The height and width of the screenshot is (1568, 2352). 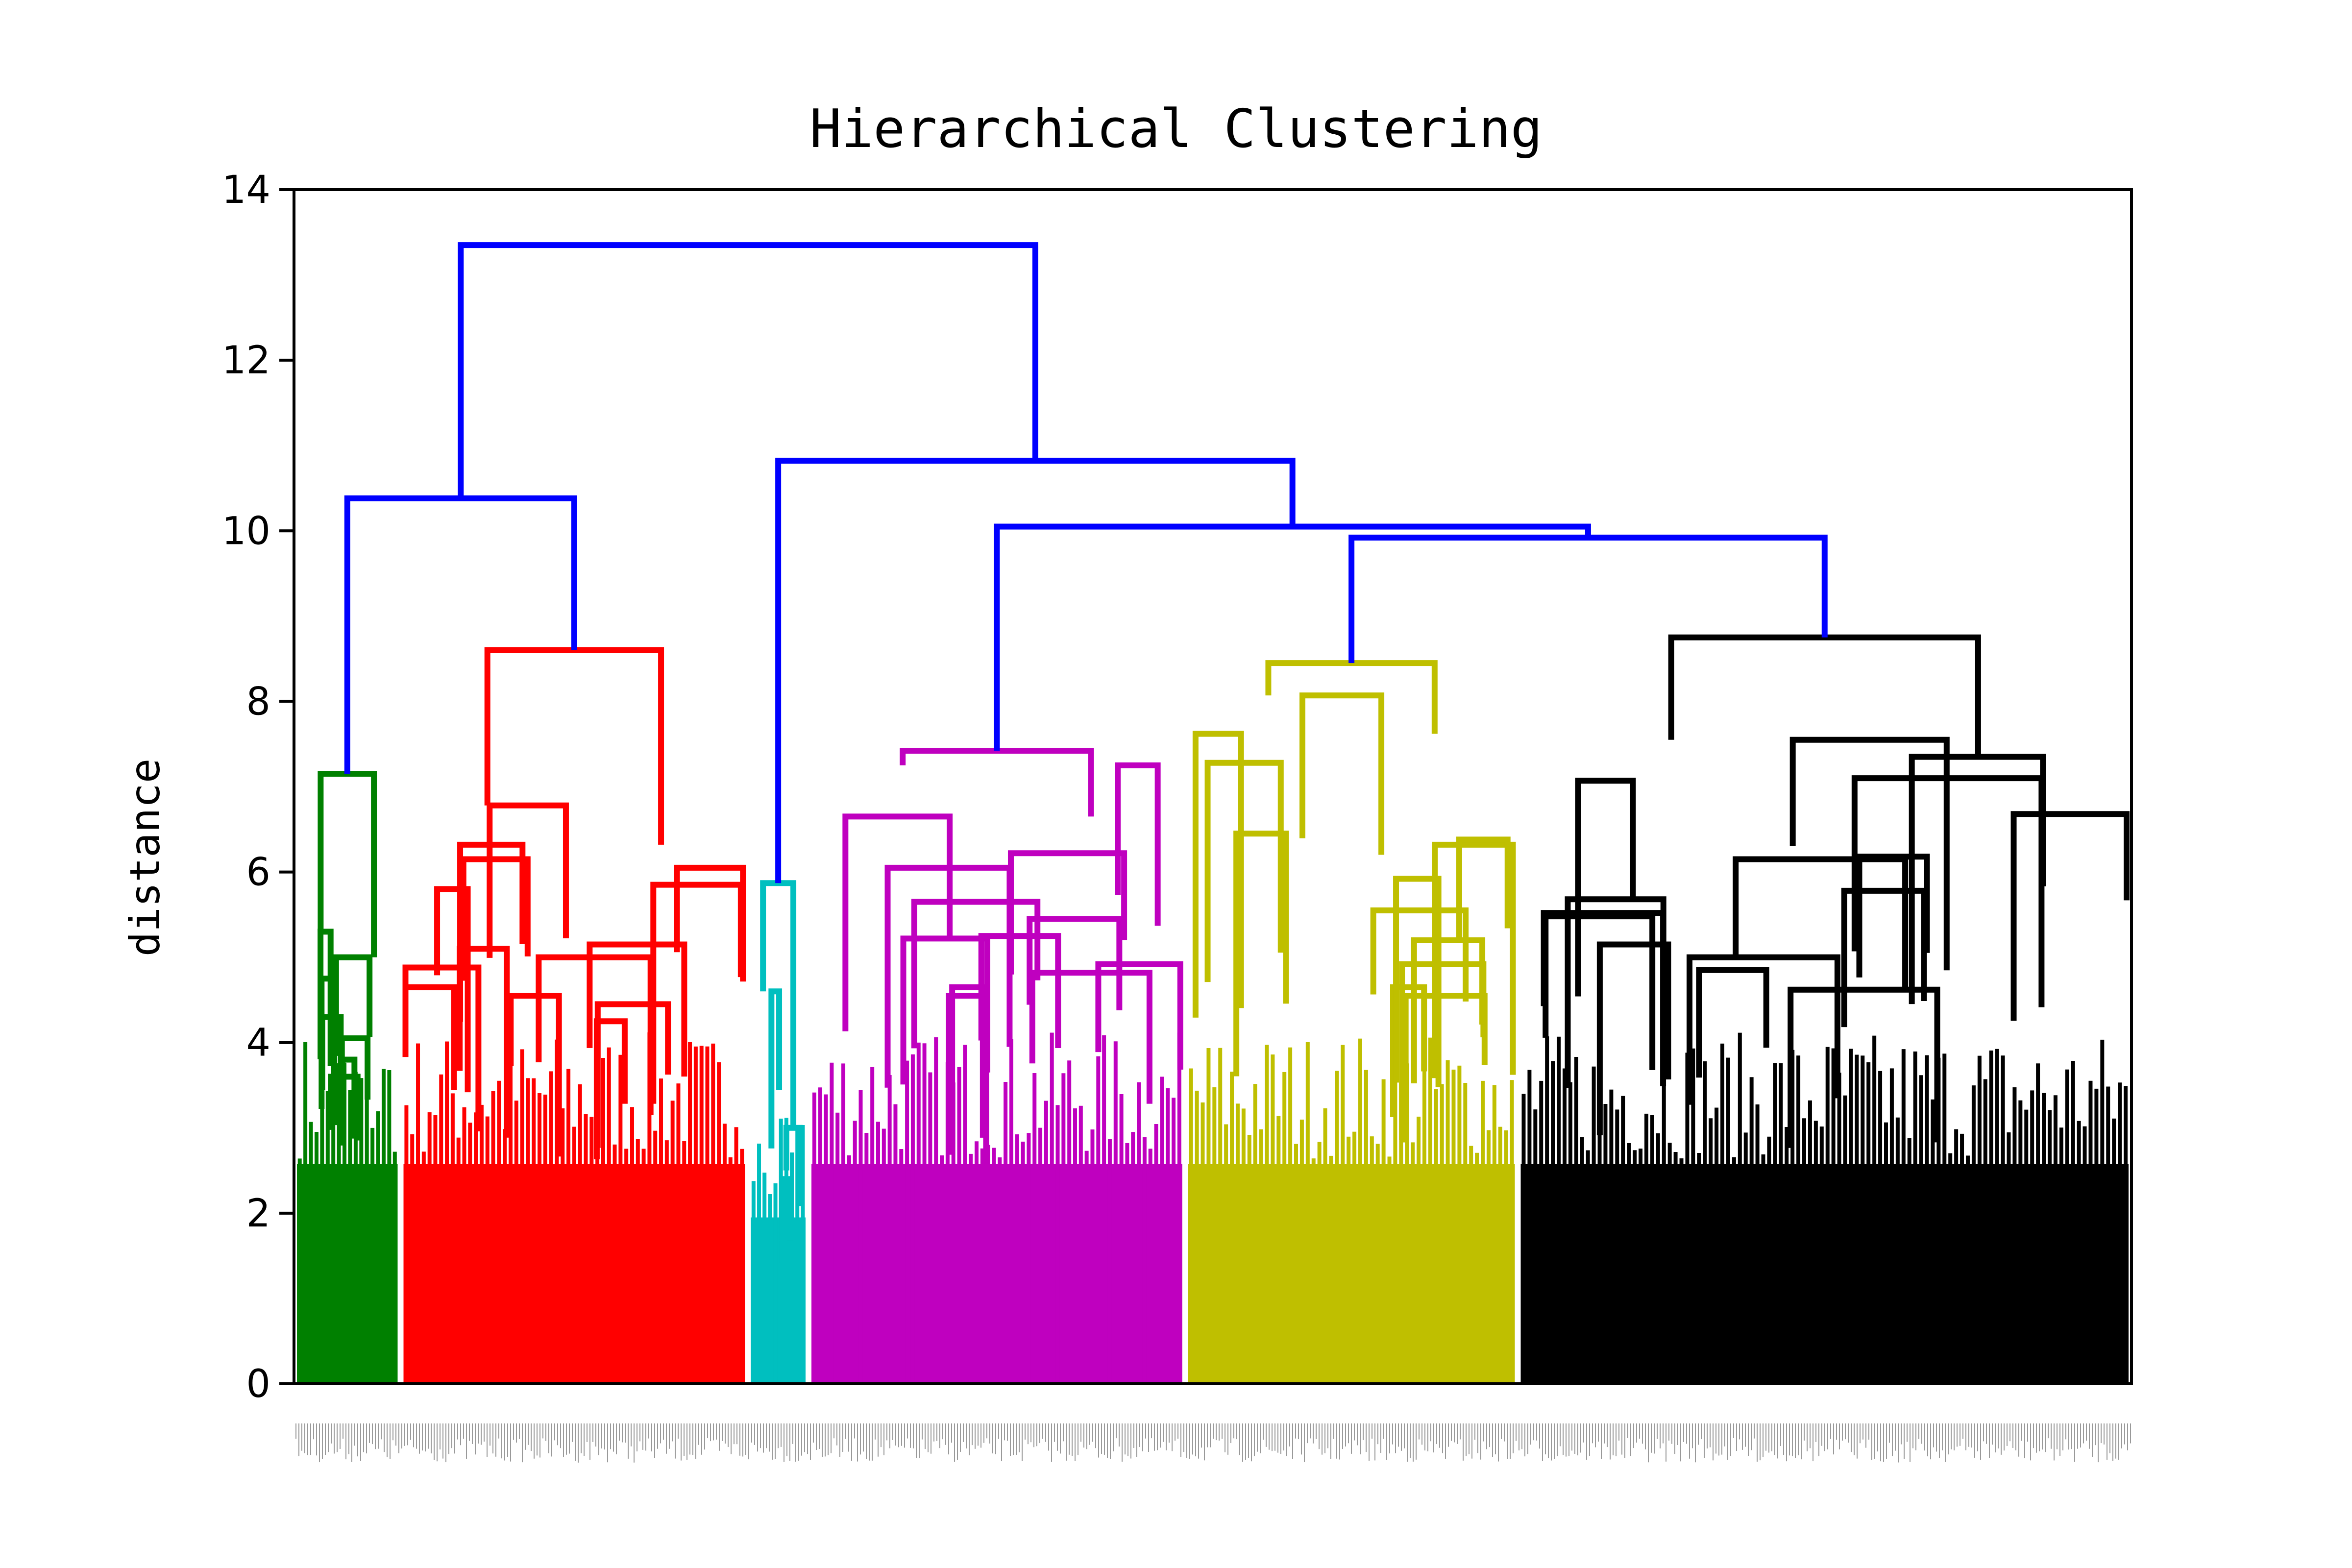 What do you see at coordinates (258, 873) in the screenshot?
I see `y-tick-label: 6` at bounding box center [258, 873].